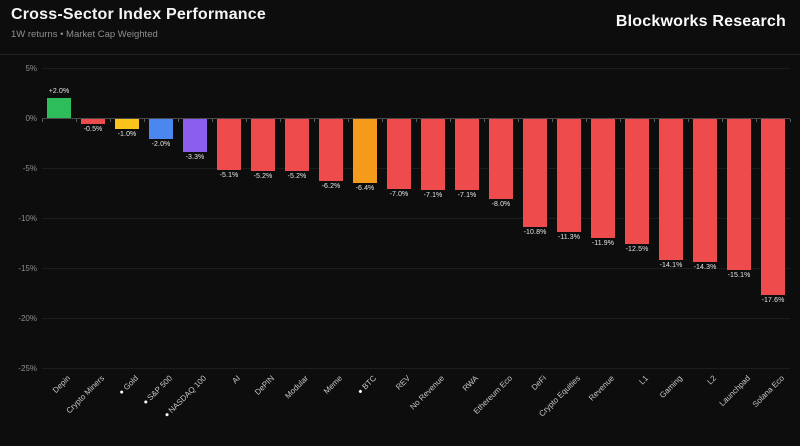 This screenshot has height=446, width=800. Describe the element at coordinates (569, 237) in the screenshot. I see `bar-value-label: -11.3%` at that location.